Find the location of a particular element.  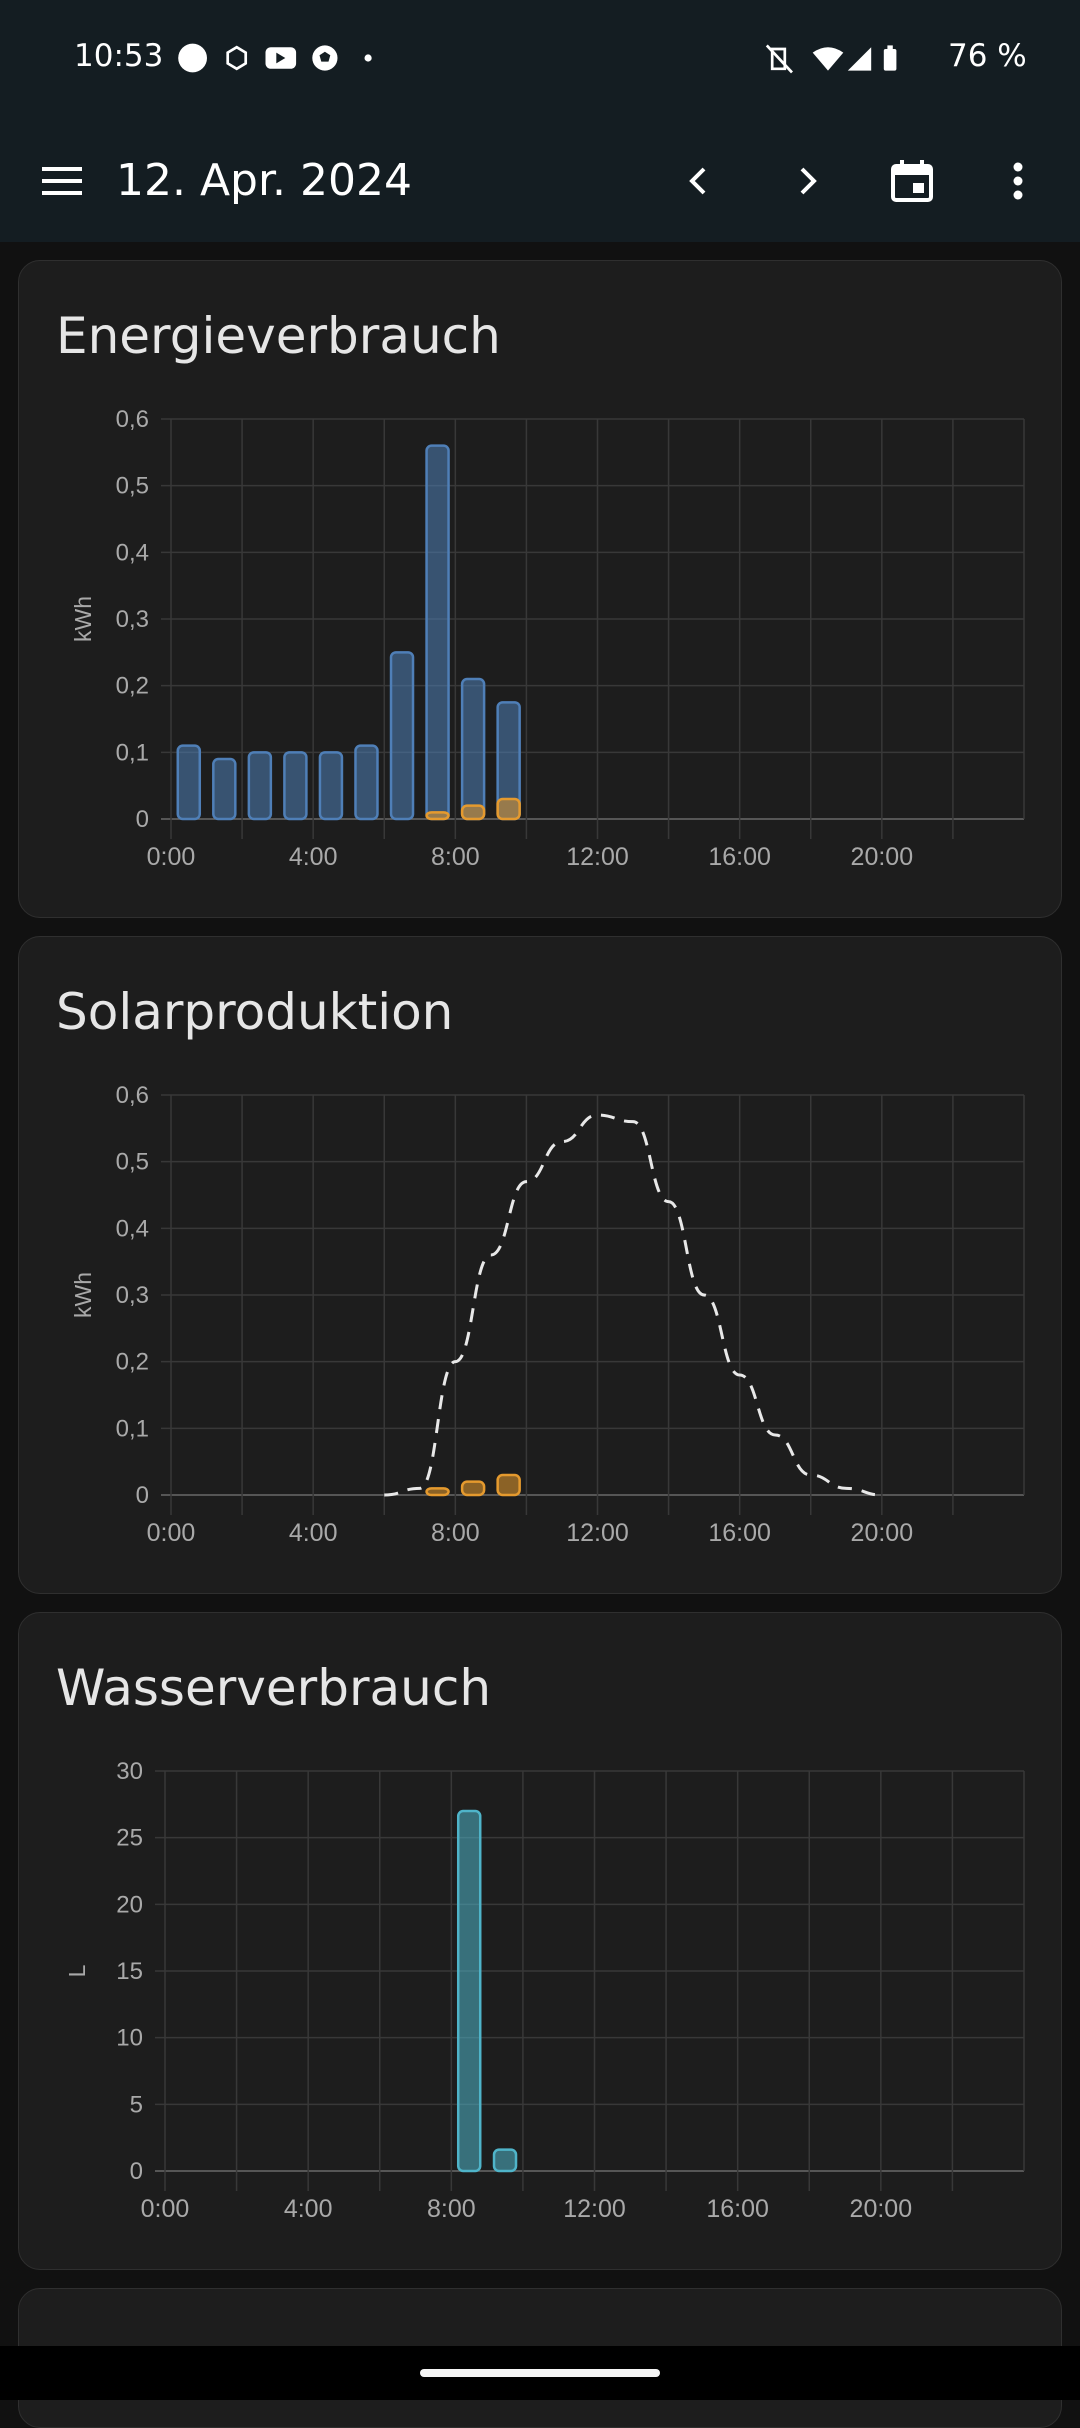

more-options-button is located at coordinates (1018, 181).